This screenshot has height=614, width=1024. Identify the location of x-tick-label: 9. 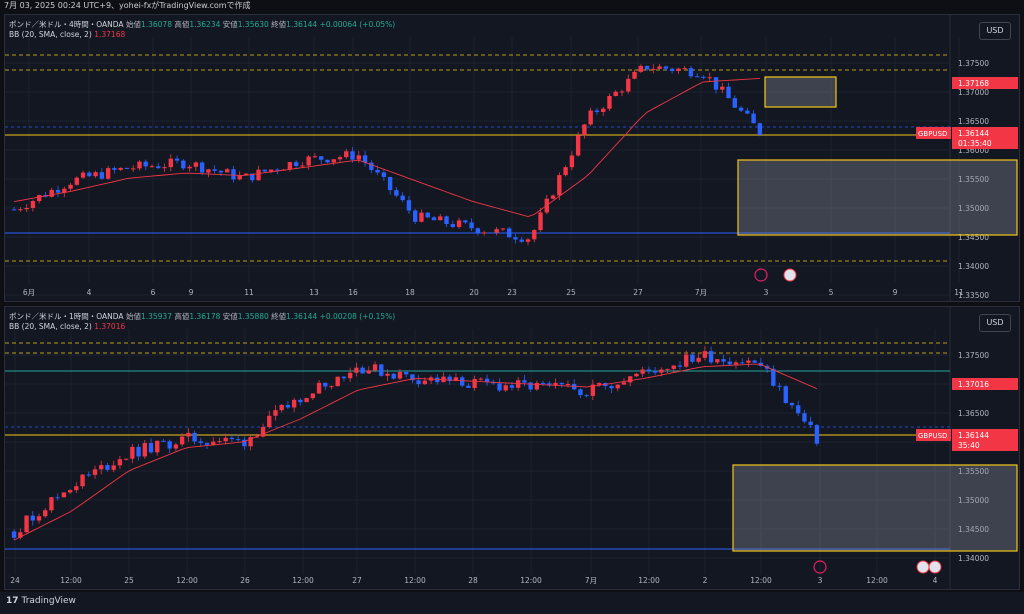
(895, 292).